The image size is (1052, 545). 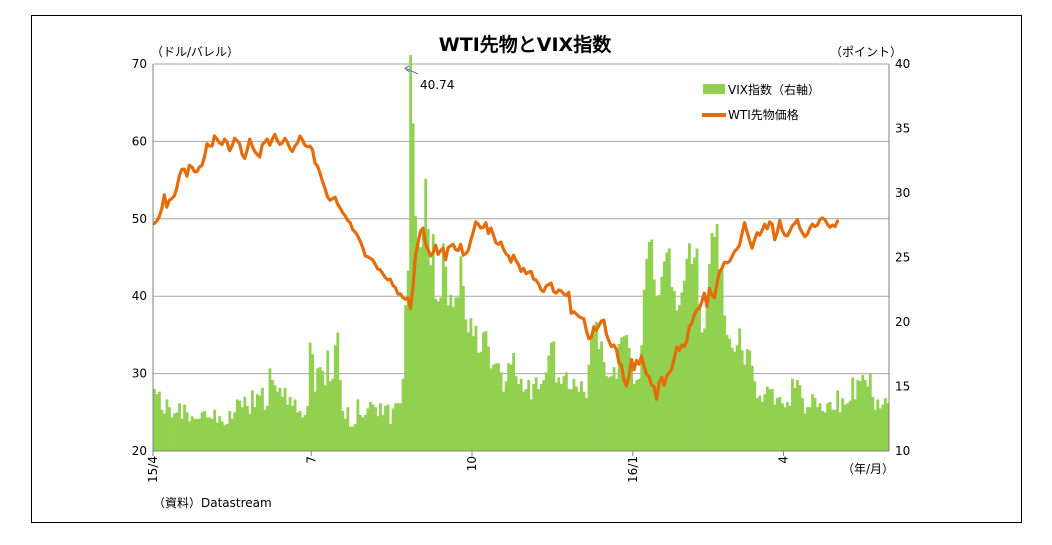 What do you see at coordinates (902, 451) in the screenshot?
I see `right-tick-label: 10` at bounding box center [902, 451].